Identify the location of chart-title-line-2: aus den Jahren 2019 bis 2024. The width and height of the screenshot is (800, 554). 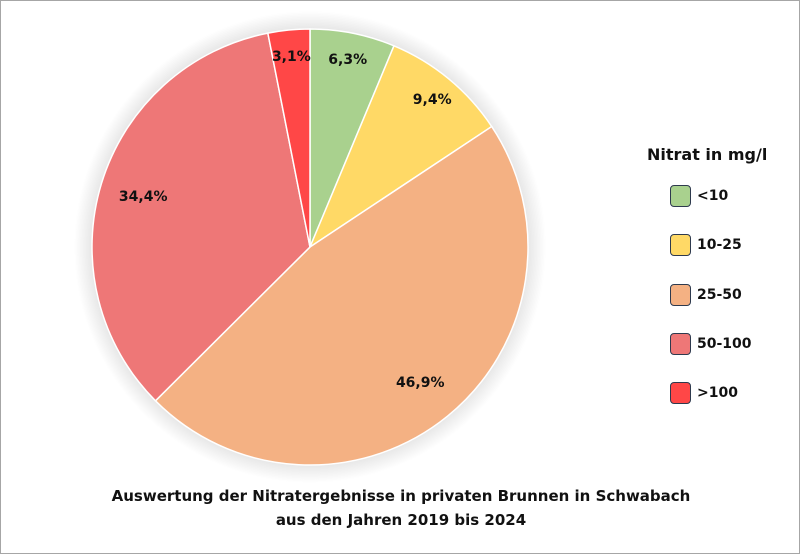
(401, 520).